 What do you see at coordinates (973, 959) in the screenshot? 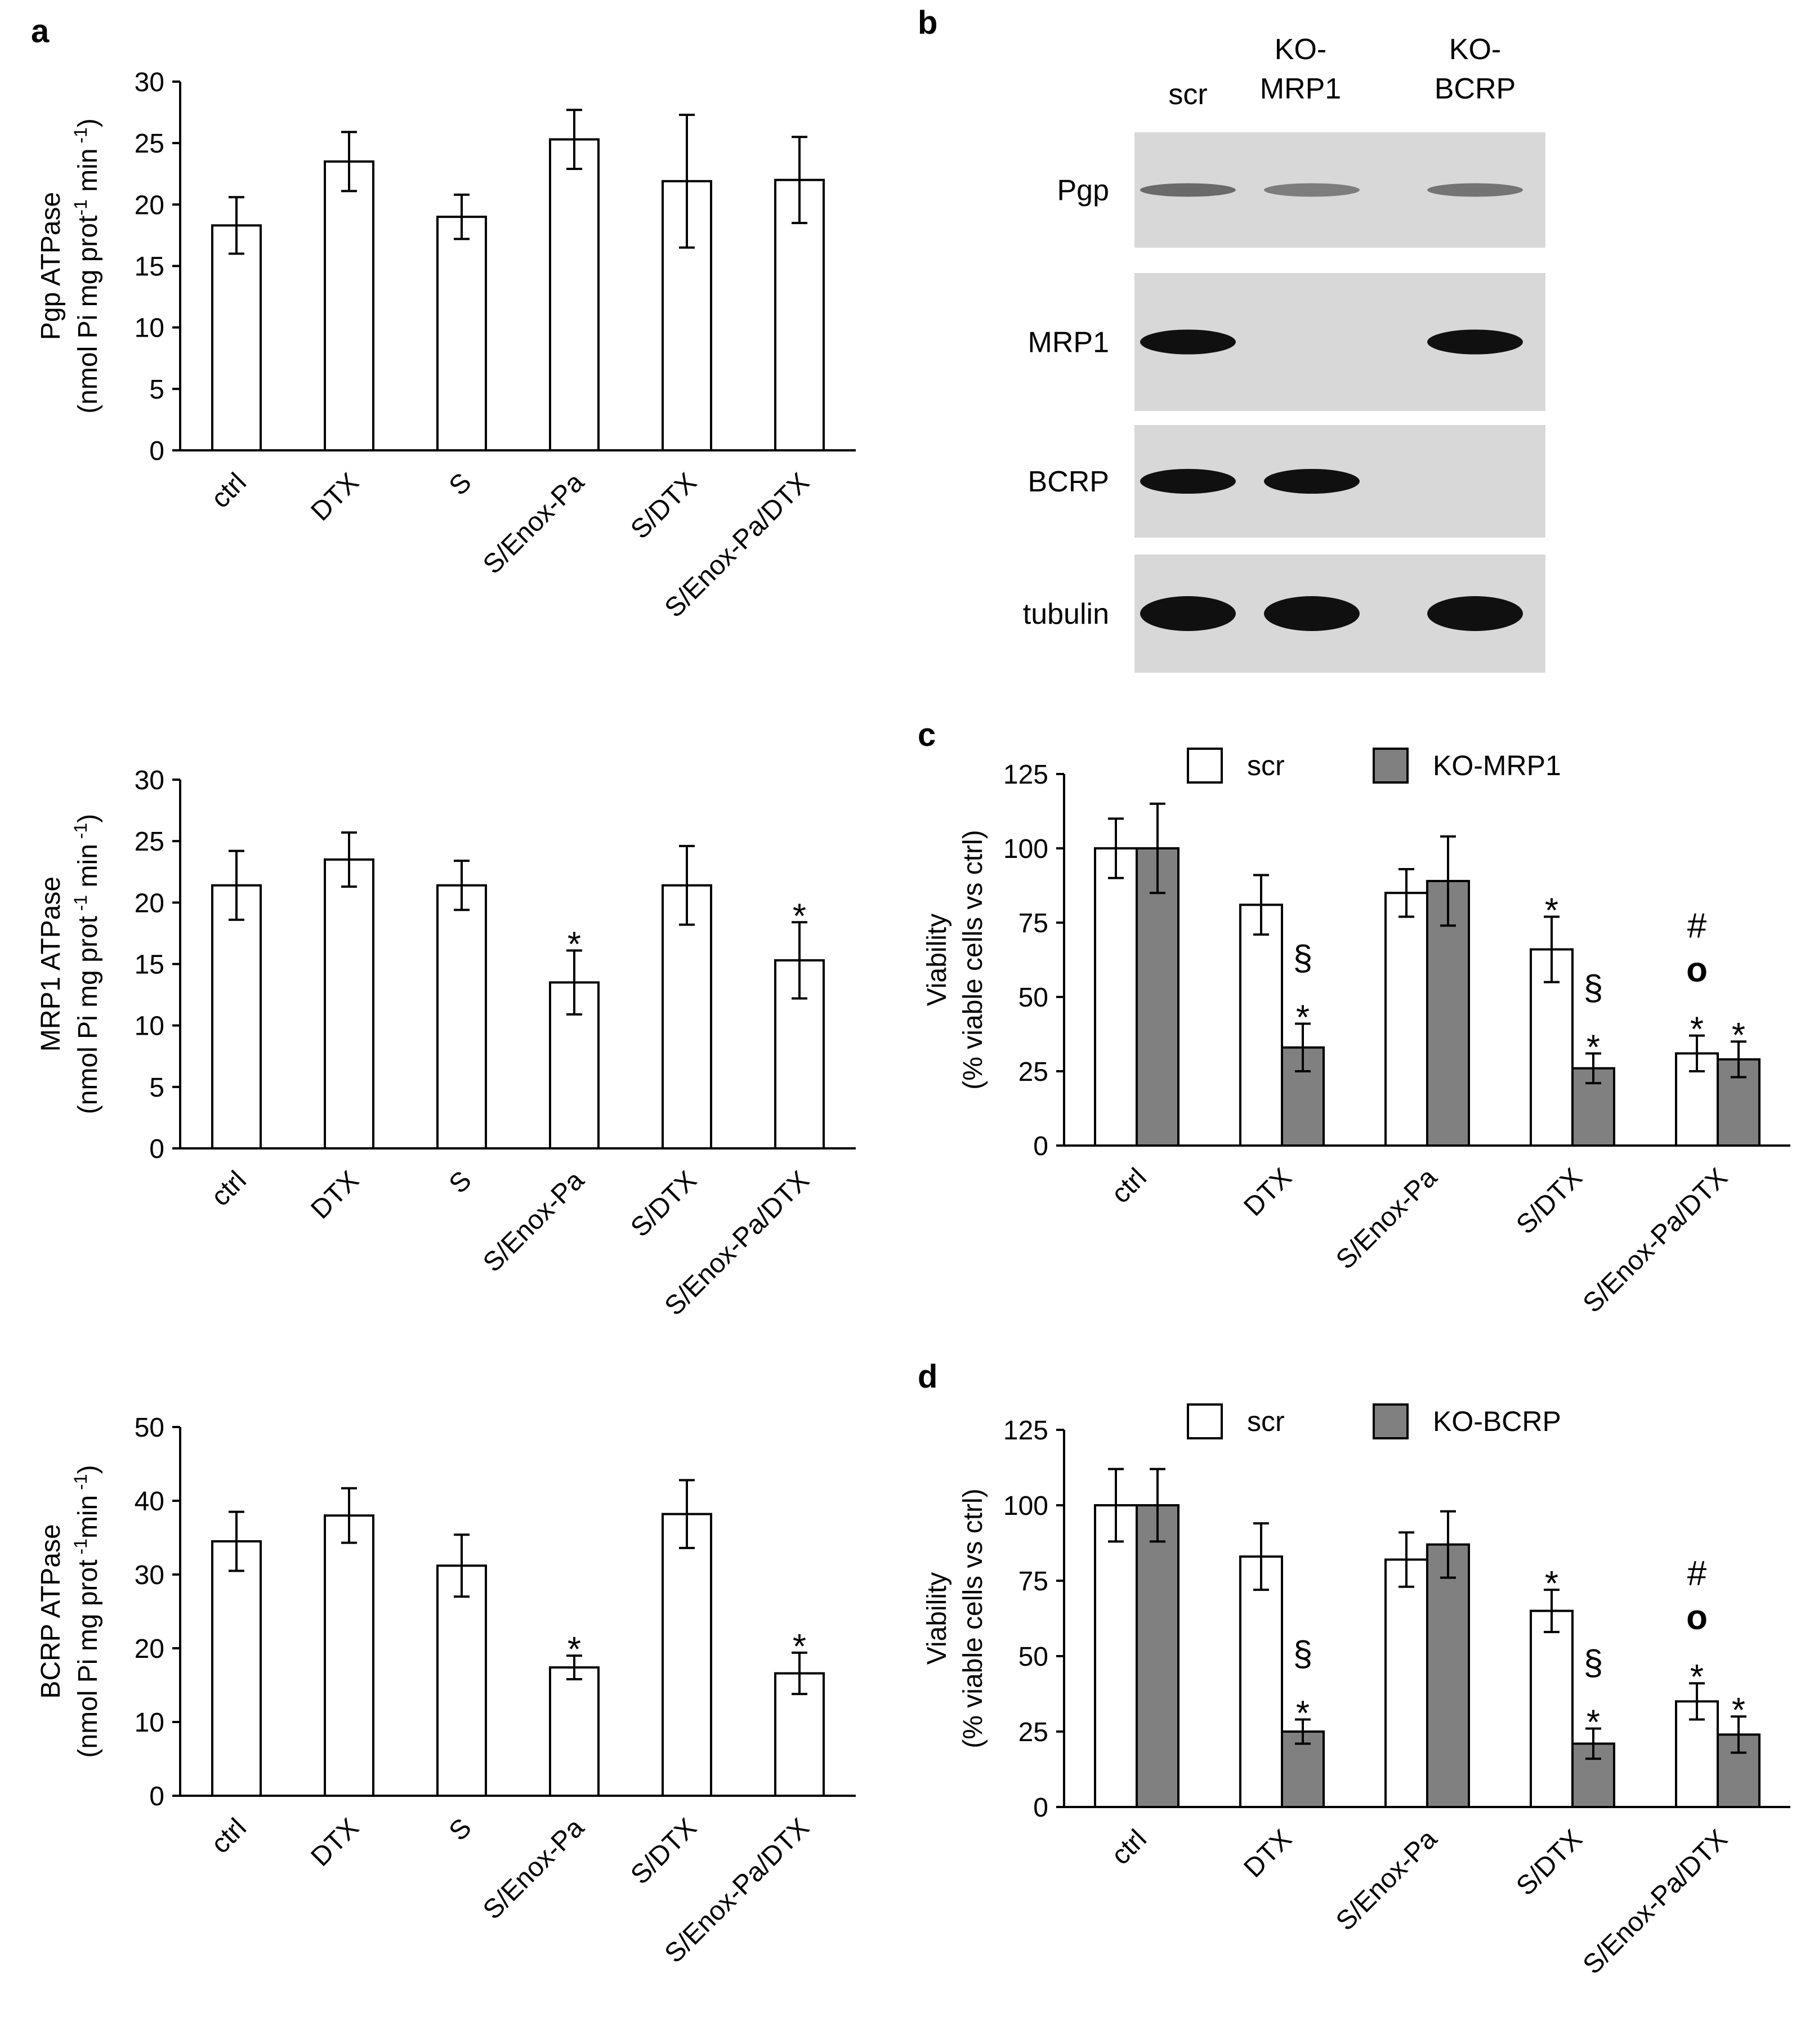
I see `y-axis-label-line2: (% viable cells vs ctrl)` at bounding box center [973, 959].